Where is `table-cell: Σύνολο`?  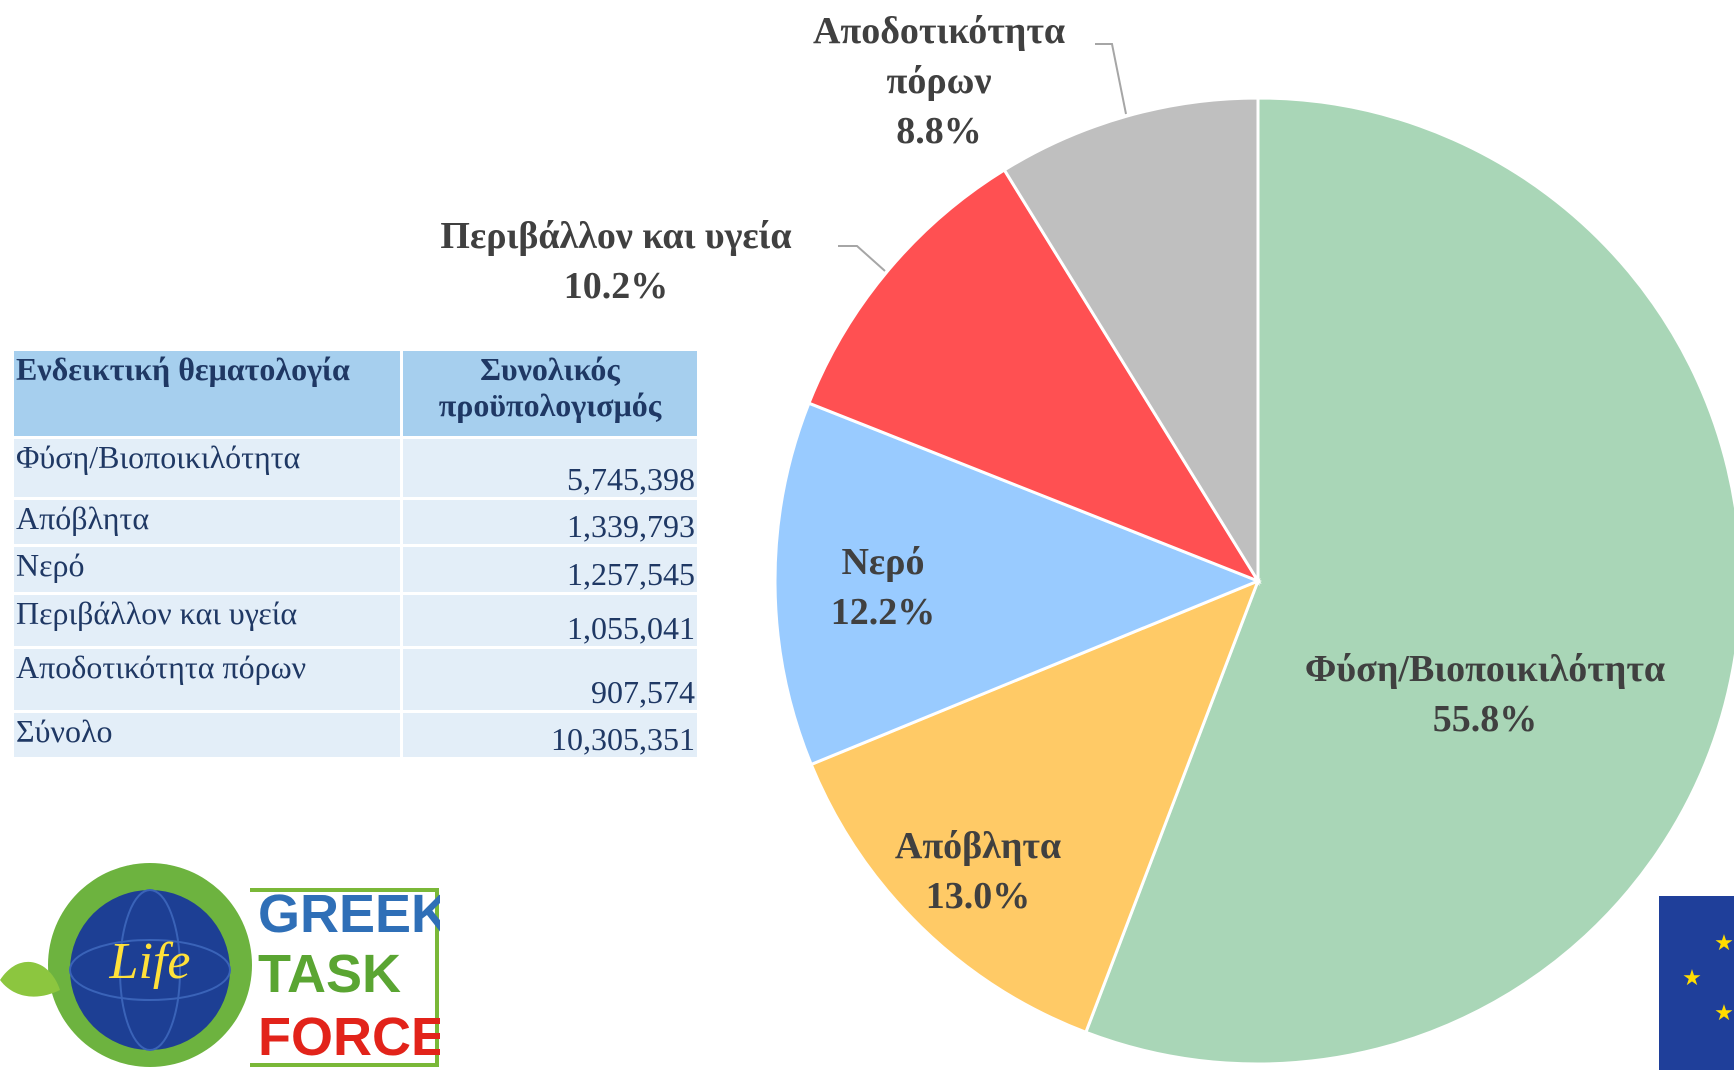 table-cell: Σύνολο is located at coordinates (207, 735).